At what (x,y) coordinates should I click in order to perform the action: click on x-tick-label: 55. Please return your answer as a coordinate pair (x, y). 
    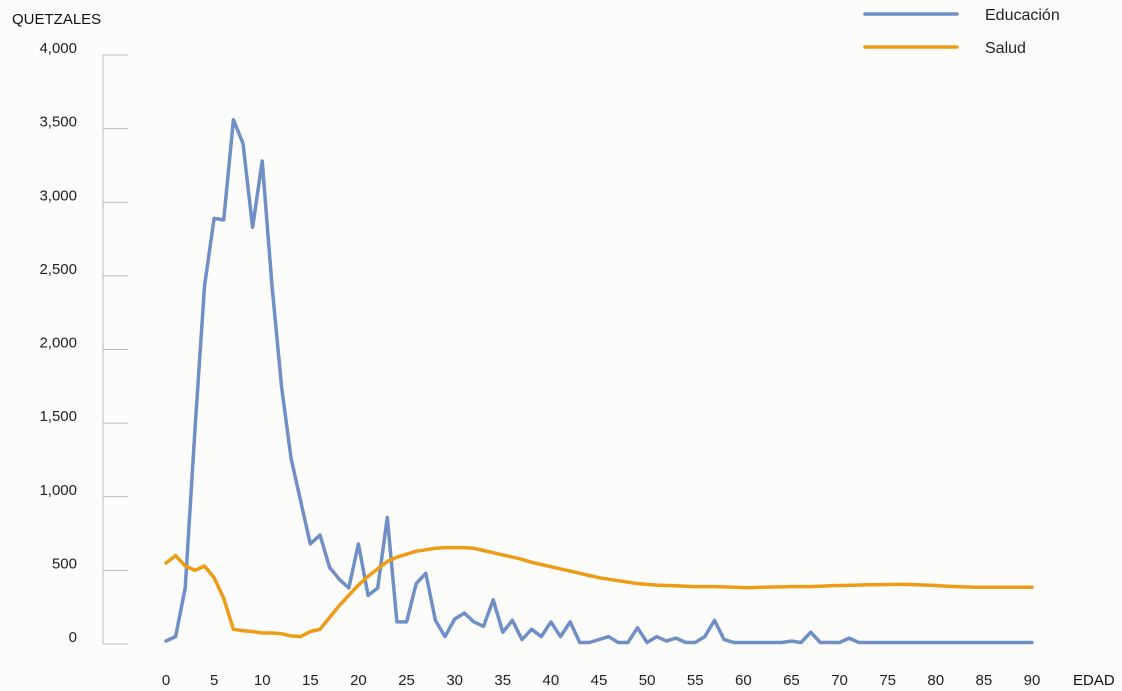
    Looking at the image, I should click on (695, 680).